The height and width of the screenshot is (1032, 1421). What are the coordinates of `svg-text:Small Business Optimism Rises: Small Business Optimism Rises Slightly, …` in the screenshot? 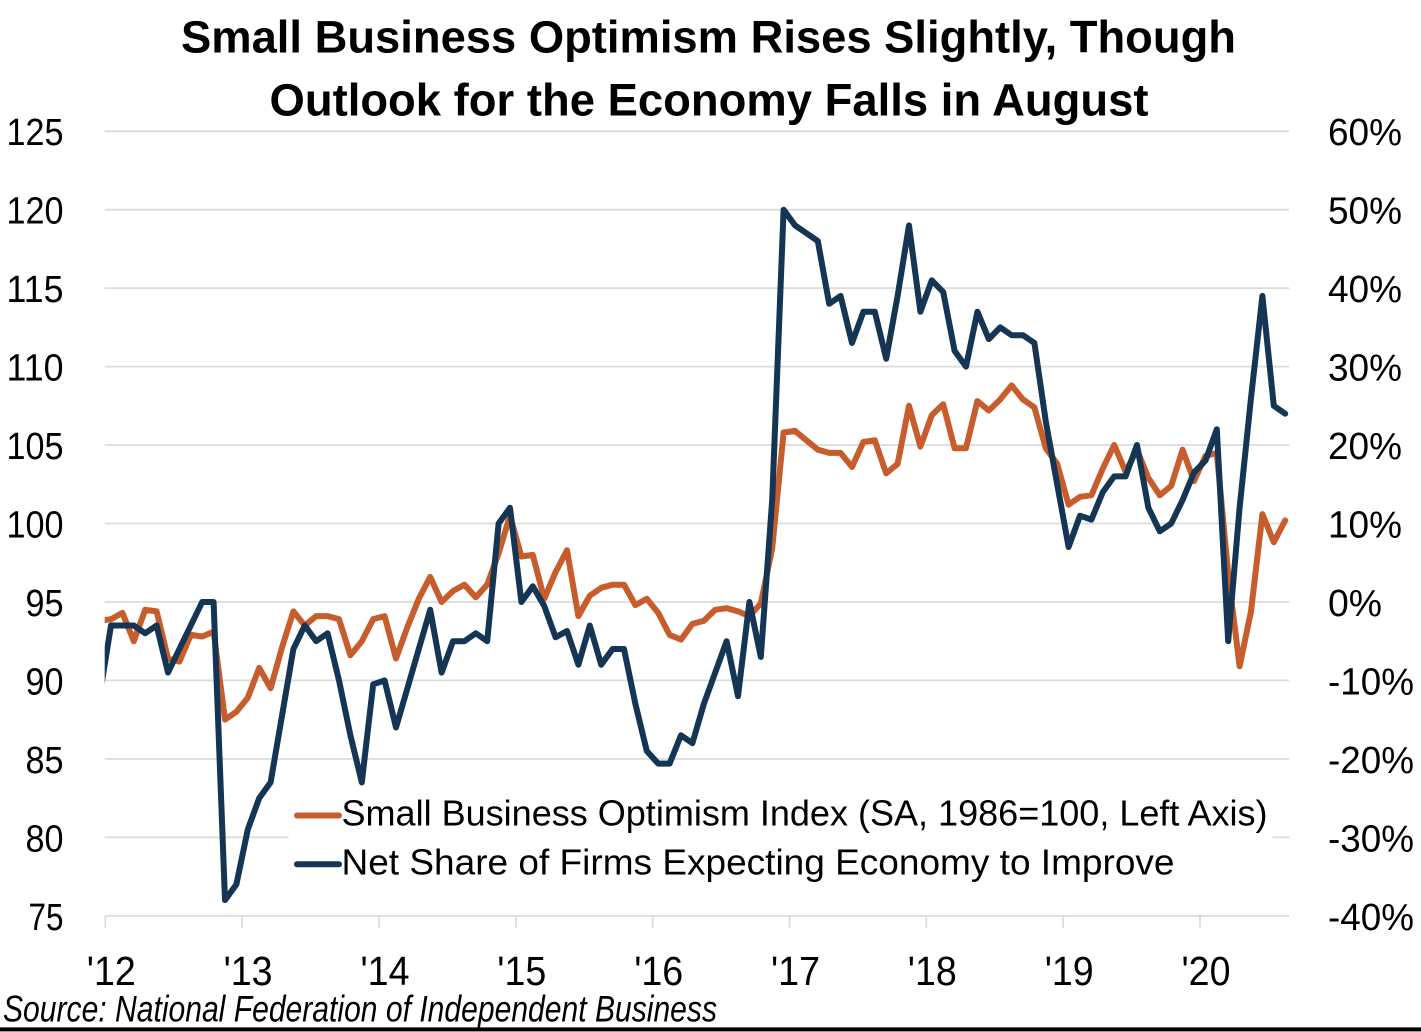 It's located at (708, 37).